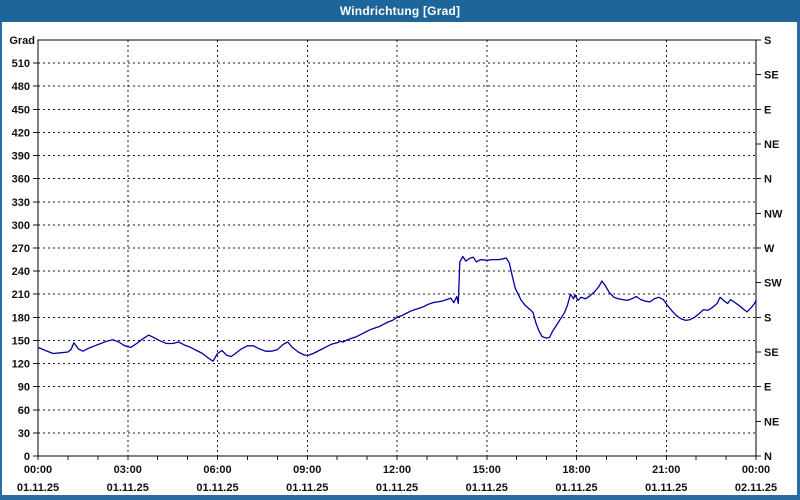  What do you see at coordinates (217, 470) in the screenshot?
I see `x-axis-time-label: 06:00` at bounding box center [217, 470].